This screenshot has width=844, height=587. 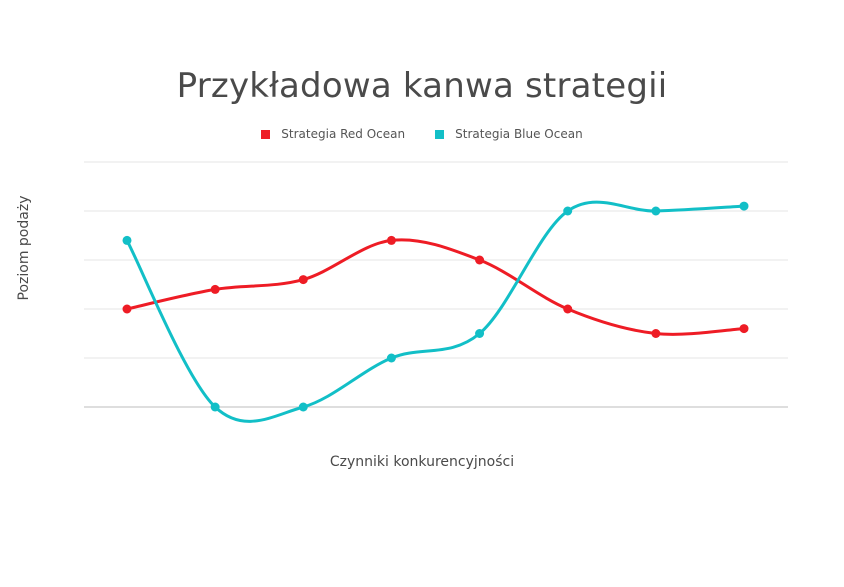 What do you see at coordinates (422, 134) in the screenshot?
I see `legend: Strategia Red Ocean Strategia Blue Ocean` at bounding box center [422, 134].